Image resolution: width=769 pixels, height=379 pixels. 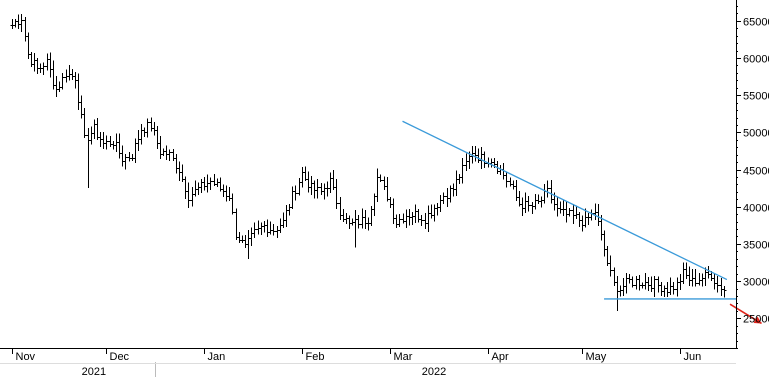 What do you see at coordinates (403, 357) in the screenshot?
I see `x-tick-label-mar: Mar` at bounding box center [403, 357].